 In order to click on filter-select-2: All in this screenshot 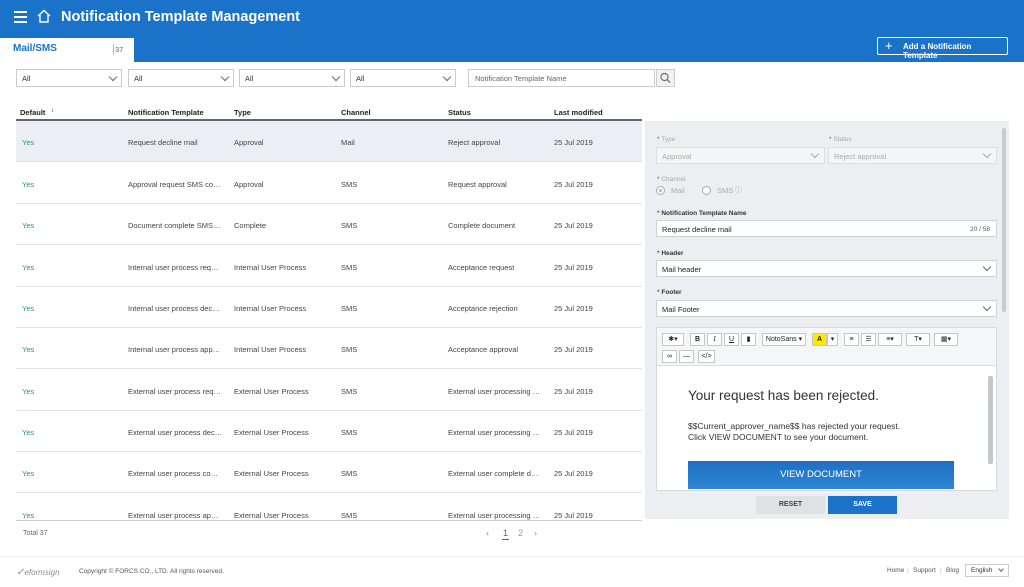, I will do `click(181, 78)`.